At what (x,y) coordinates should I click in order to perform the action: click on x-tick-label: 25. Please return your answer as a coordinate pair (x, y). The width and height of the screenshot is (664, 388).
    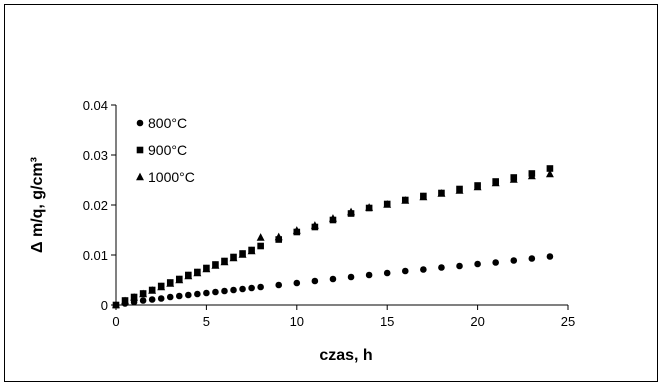
    Looking at the image, I should click on (568, 321).